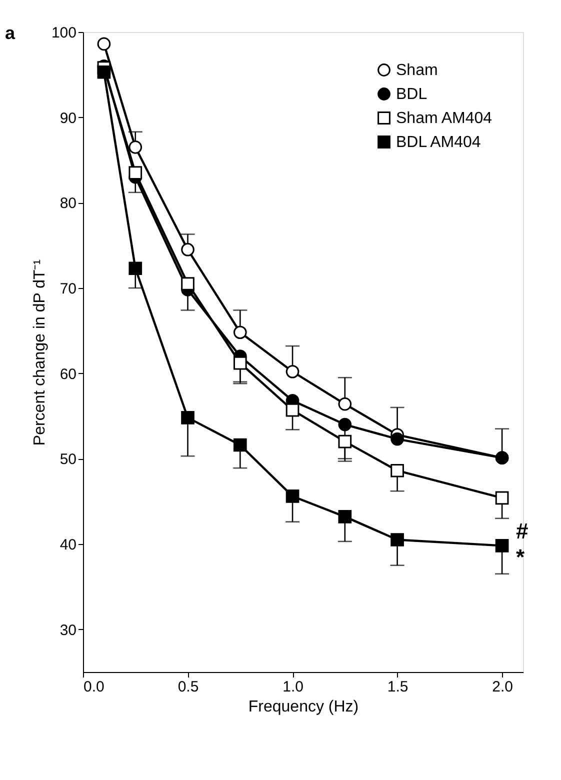  What do you see at coordinates (68, 289) in the screenshot?
I see `y-tick-label: 70` at bounding box center [68, 289].